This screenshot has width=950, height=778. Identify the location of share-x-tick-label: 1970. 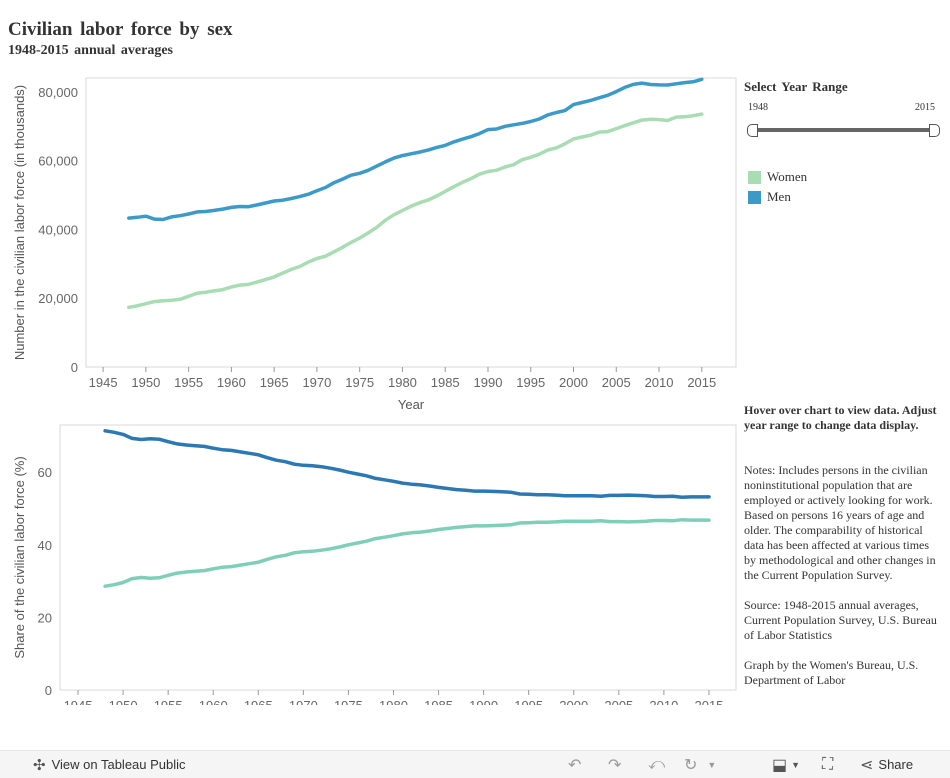
(303, 701).